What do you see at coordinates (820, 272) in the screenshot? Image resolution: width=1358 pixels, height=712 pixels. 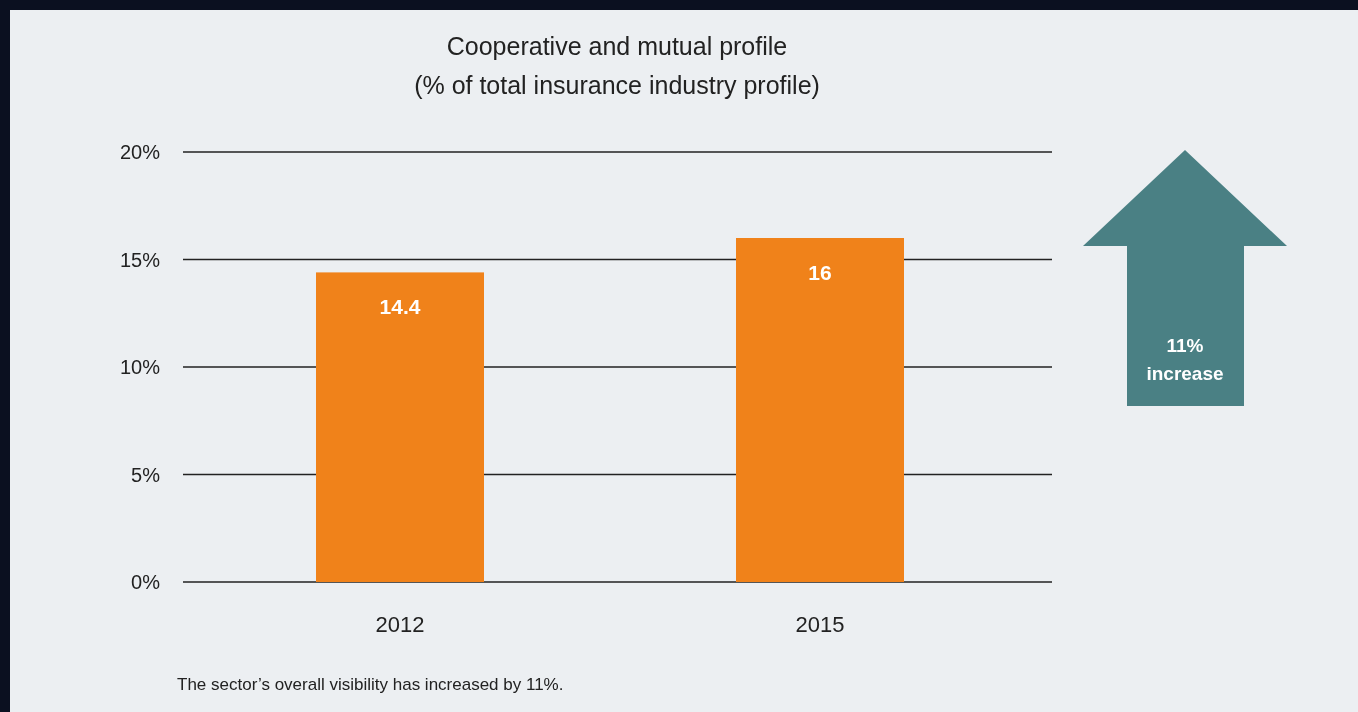 I see `data-label: 16` at bounding box center [820, 272].